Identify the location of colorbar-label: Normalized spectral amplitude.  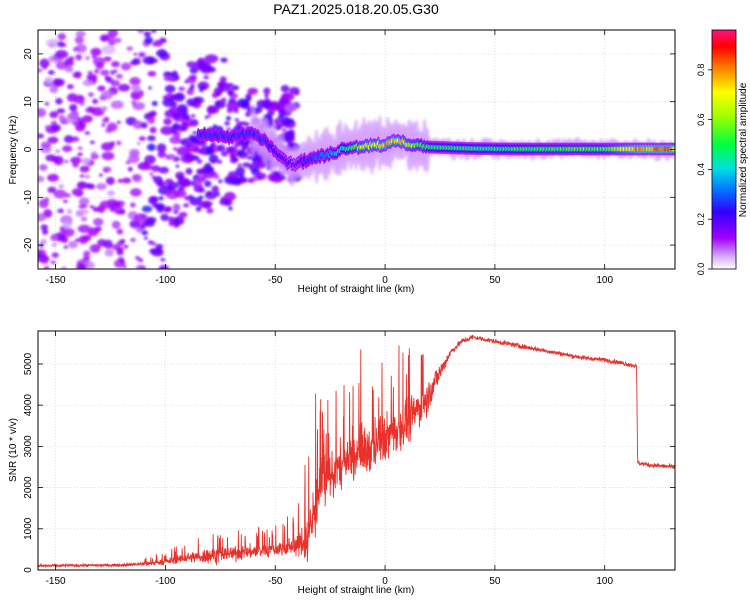
(743, 149).